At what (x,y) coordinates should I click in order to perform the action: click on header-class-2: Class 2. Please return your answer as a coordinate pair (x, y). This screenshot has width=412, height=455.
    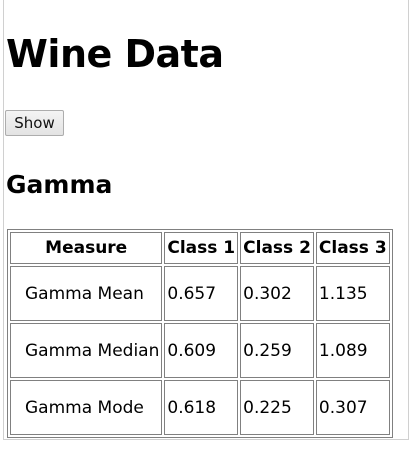
    Looking at the image, I should click on (277, 248).